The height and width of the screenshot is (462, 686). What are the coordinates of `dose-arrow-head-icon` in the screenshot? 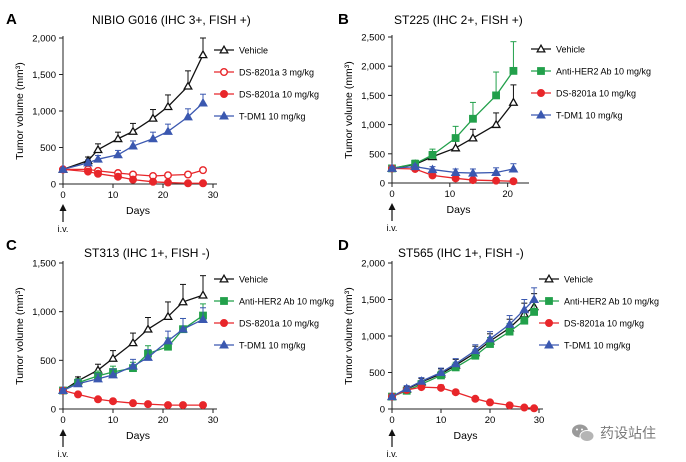 It's located at (63, 432).